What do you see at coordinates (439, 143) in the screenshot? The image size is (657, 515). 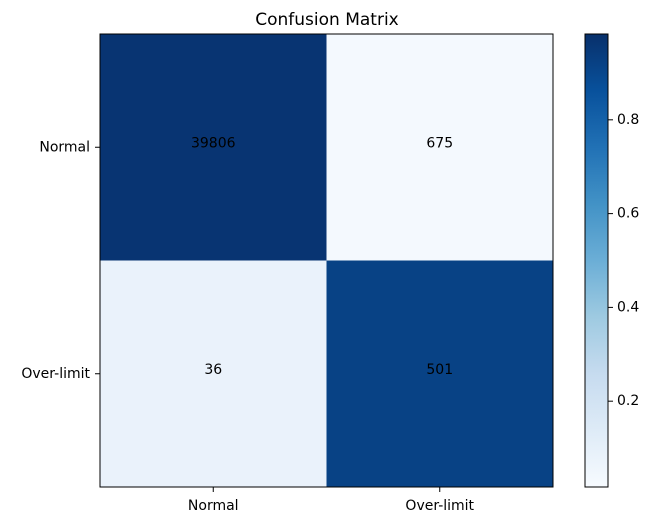 I see `cell-value-label: 675` at bounding box center [439, 143].